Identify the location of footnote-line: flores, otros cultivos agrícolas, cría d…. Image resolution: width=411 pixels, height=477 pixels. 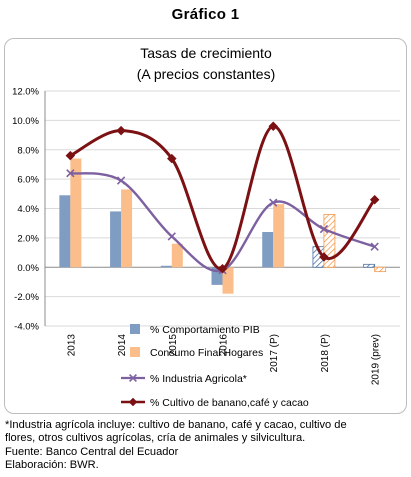
(155, 438).